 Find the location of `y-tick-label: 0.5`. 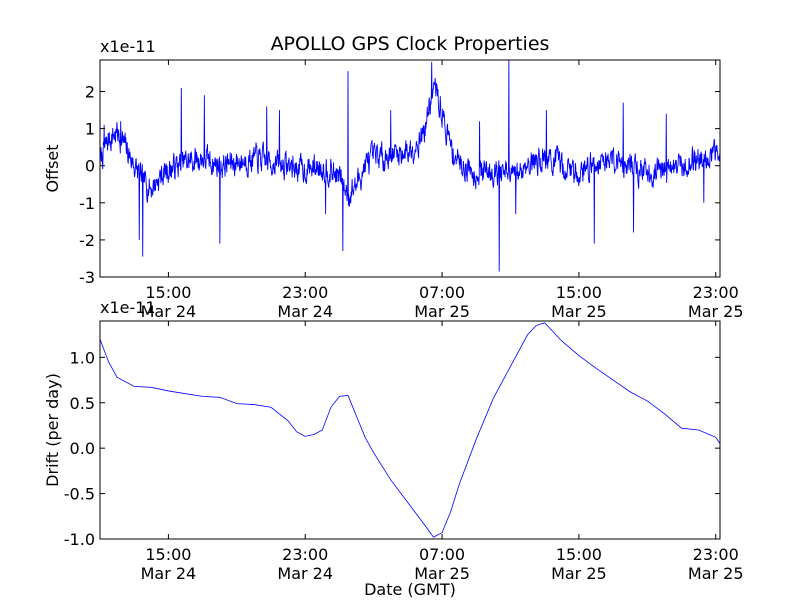

y-tick-label: 0.5 is located at coordinates (82, 403).